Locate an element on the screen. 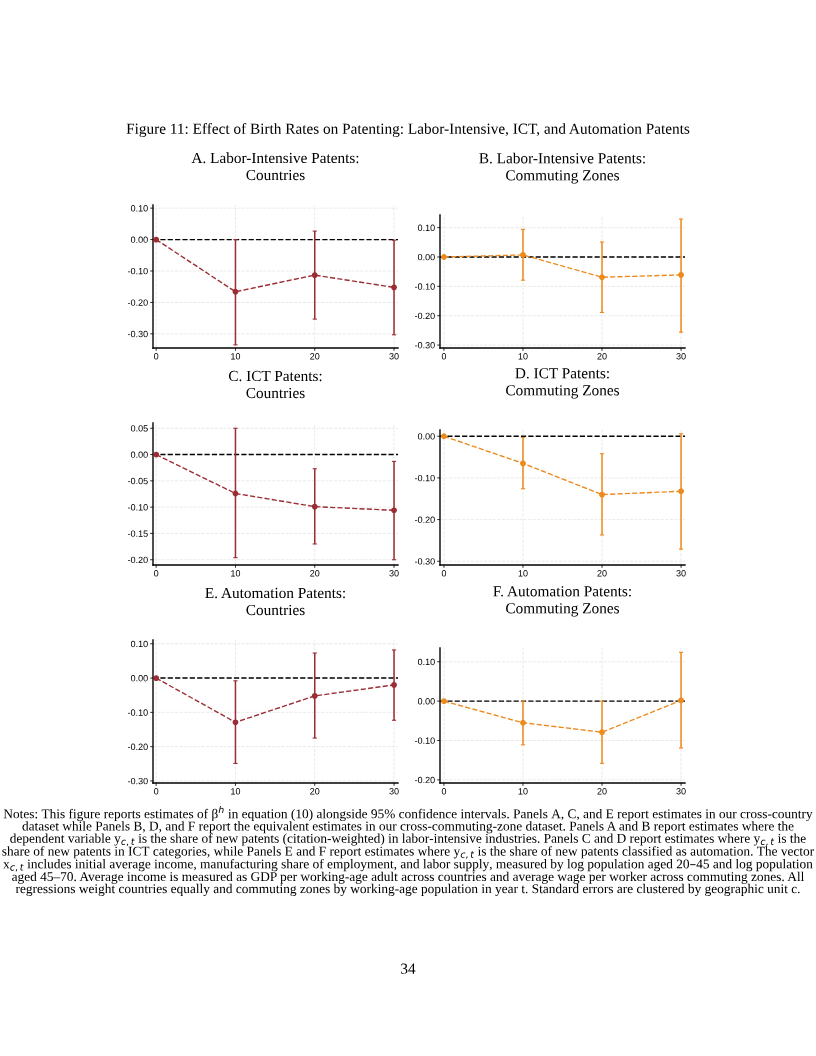 The height and width of the screenshot is (1056, 816). chart-title: D. ICT Patents: Commuting Zones is located at coordinates (563, 383).